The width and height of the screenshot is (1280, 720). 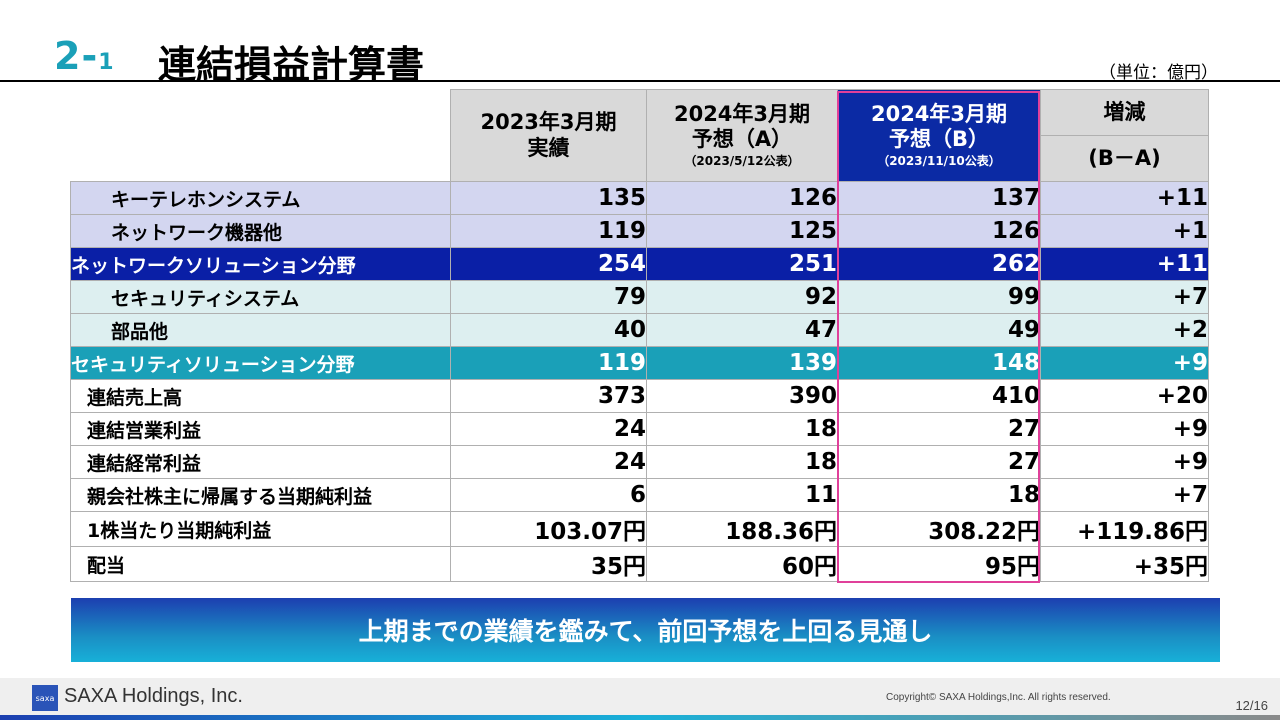 What do you see at coordinates (640, 699) in the screenshot?
I see `footer` at bounding box center [640, 699].